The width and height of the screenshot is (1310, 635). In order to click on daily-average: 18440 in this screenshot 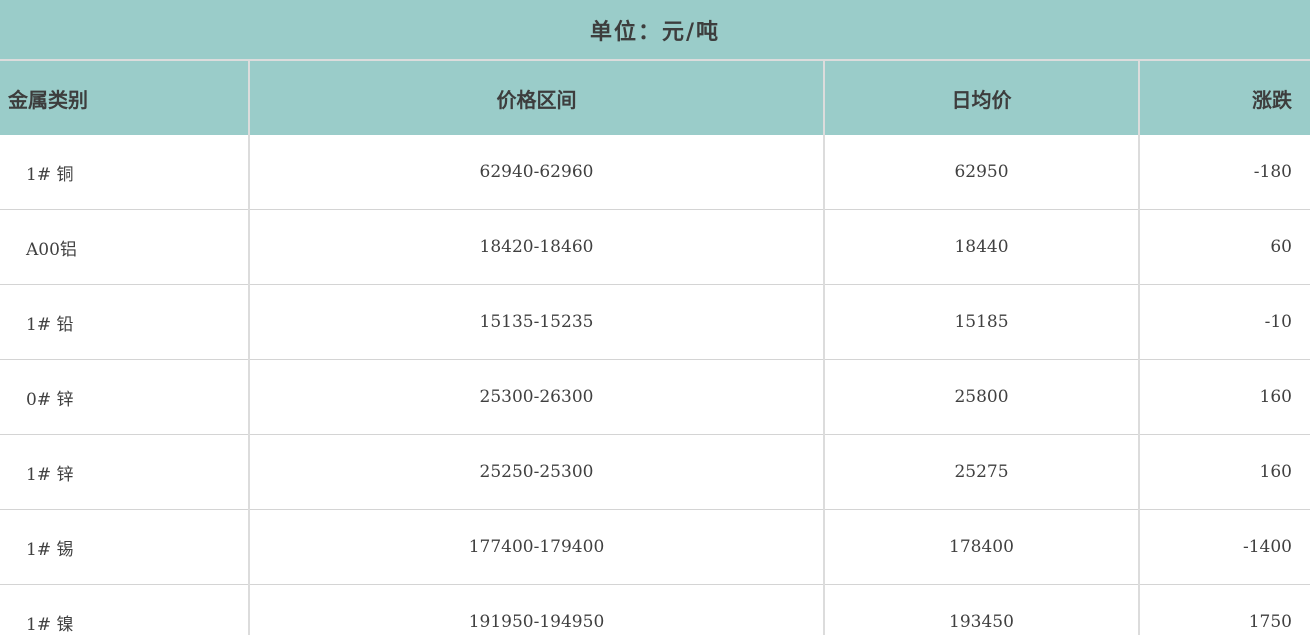, I will do `click(981, 247)`.